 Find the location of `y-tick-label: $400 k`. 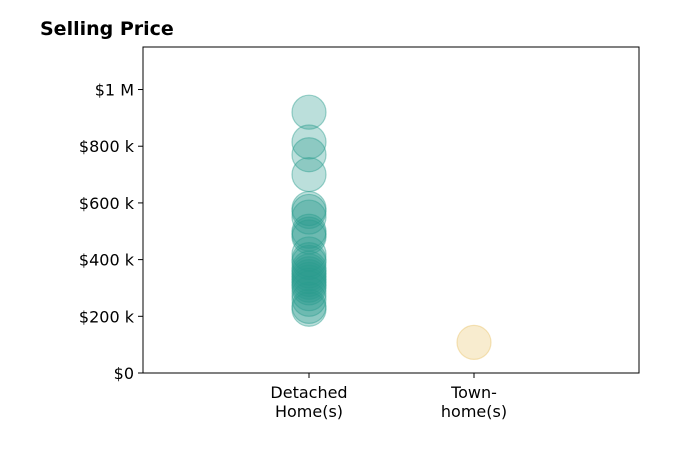

y-tick-label: $400 k is located at coordinates (107, 260).